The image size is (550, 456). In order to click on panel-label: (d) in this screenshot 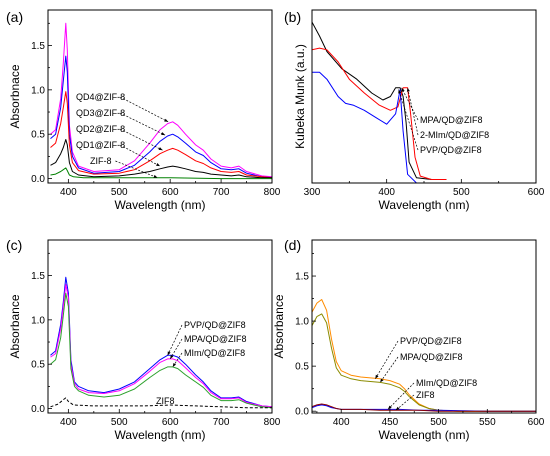, I will do `click(292, 245)`.